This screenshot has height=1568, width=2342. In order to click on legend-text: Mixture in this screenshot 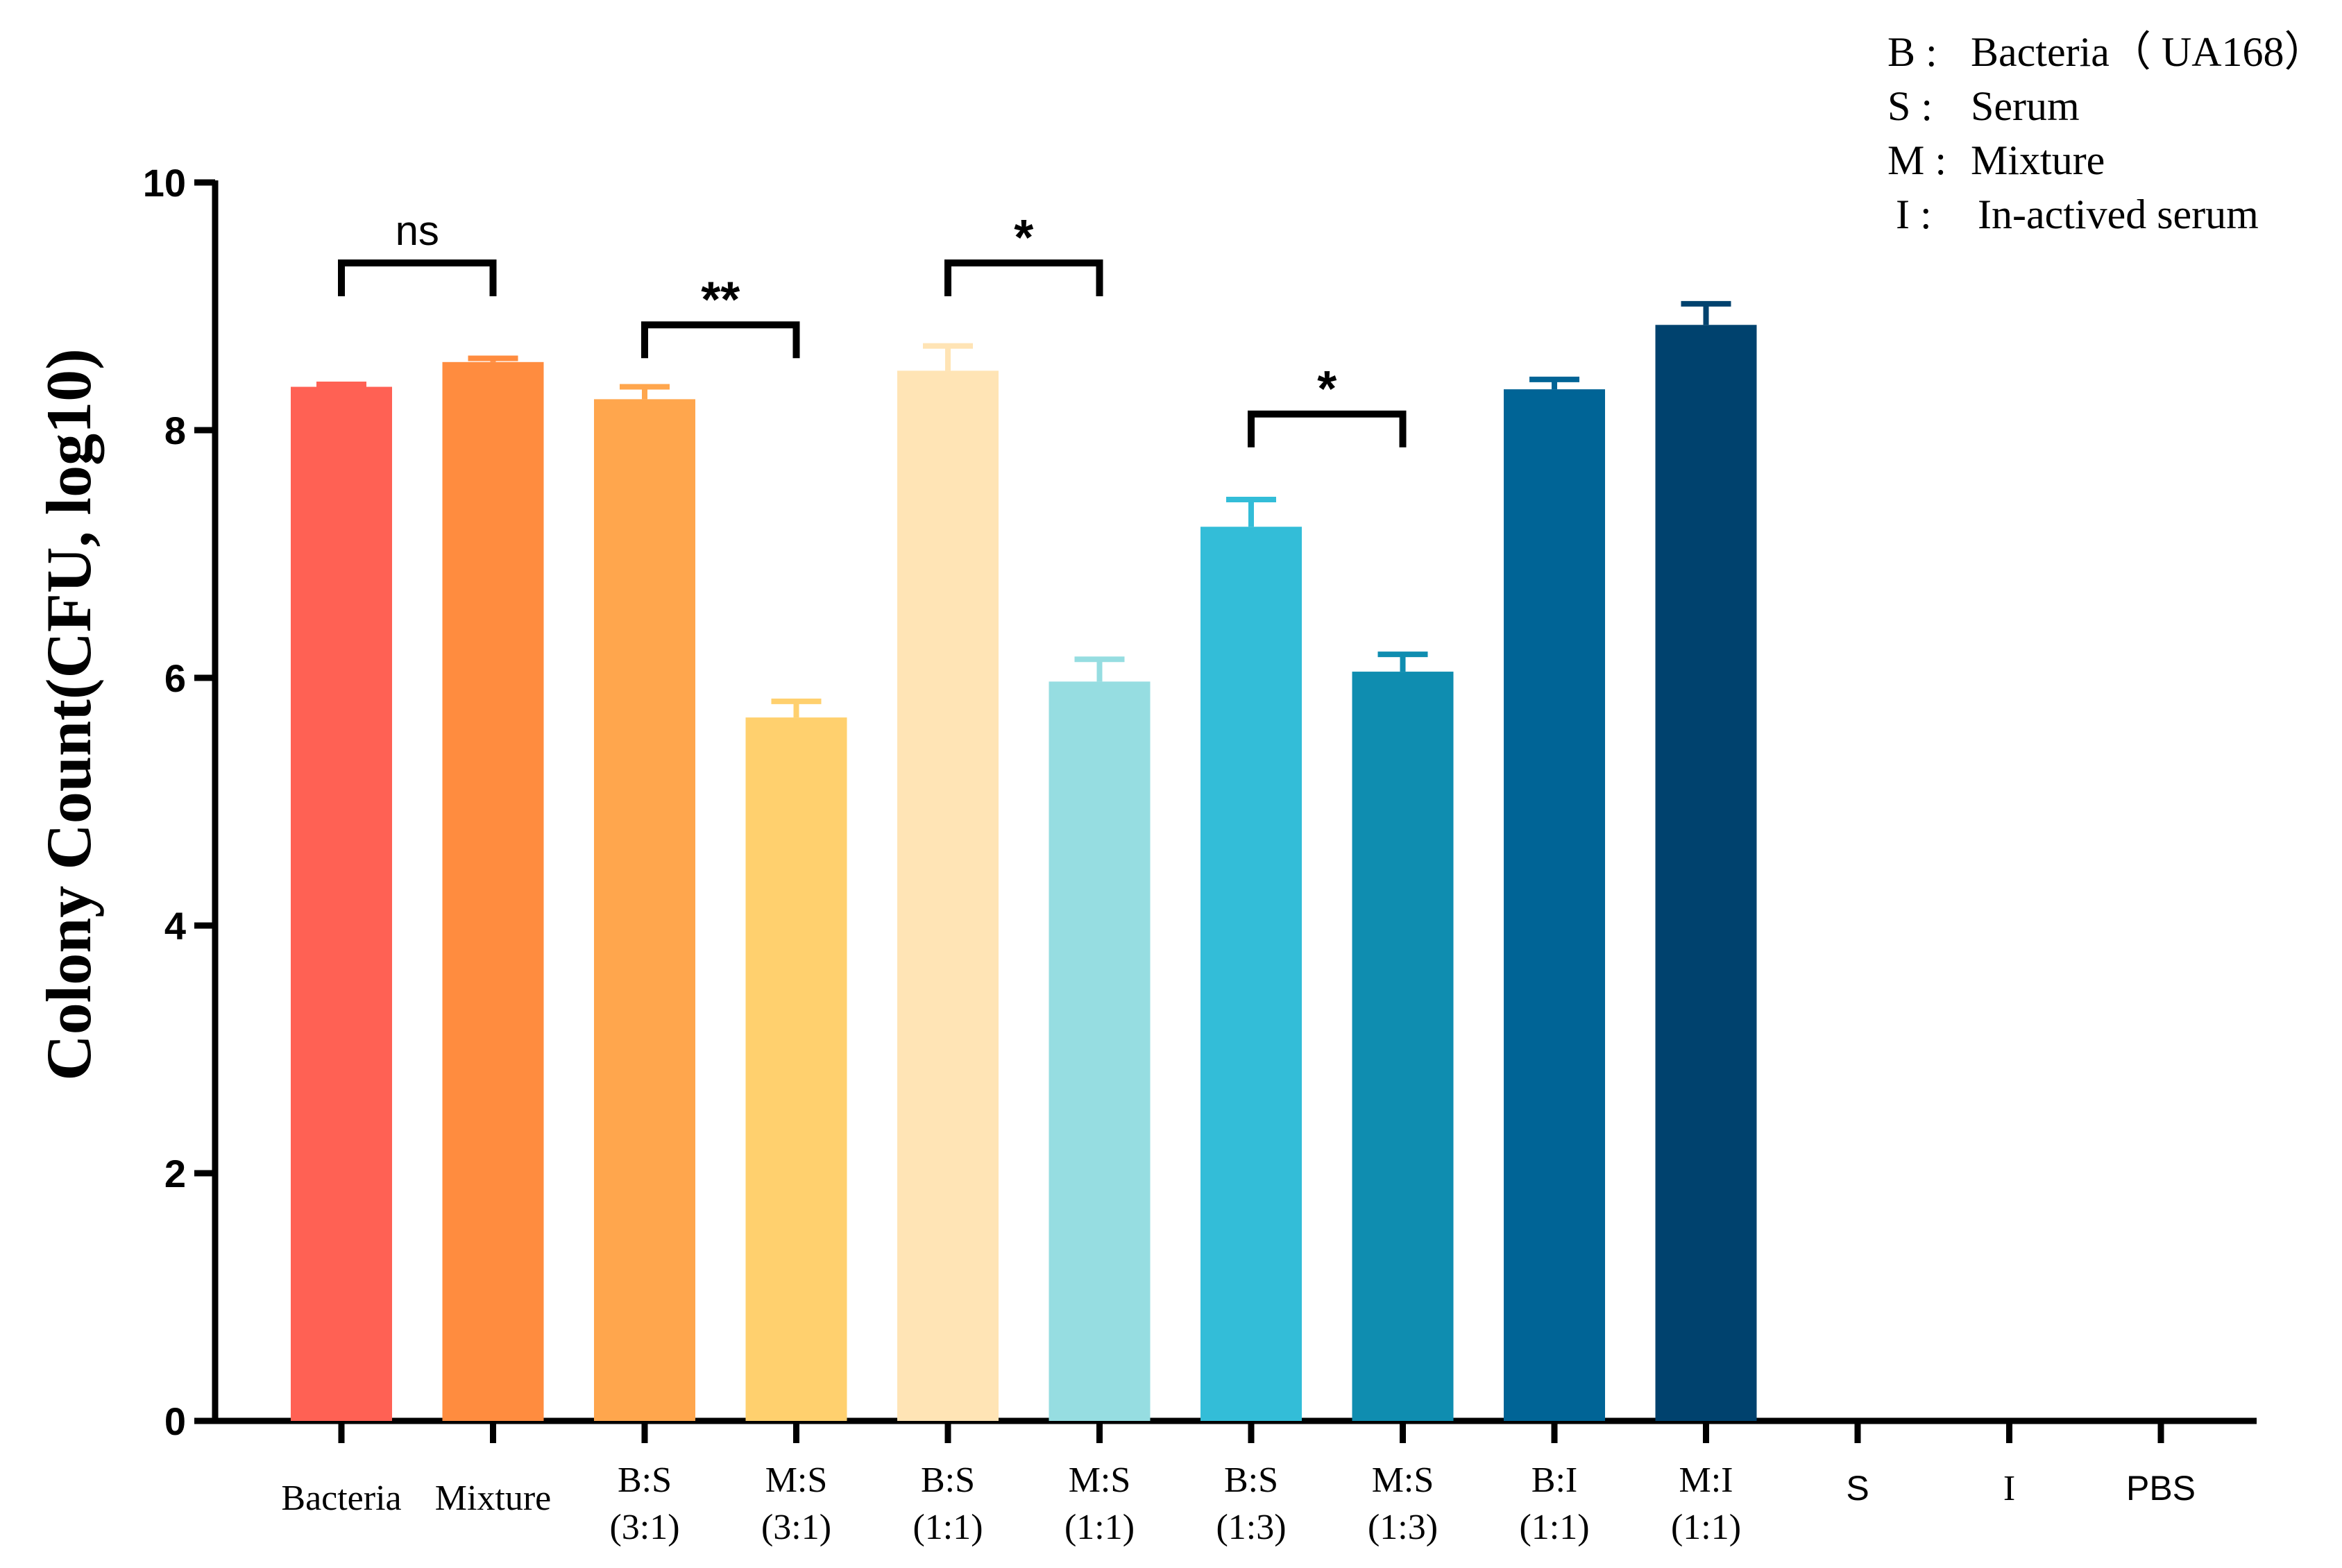, I will do `click(2038, 160)`.